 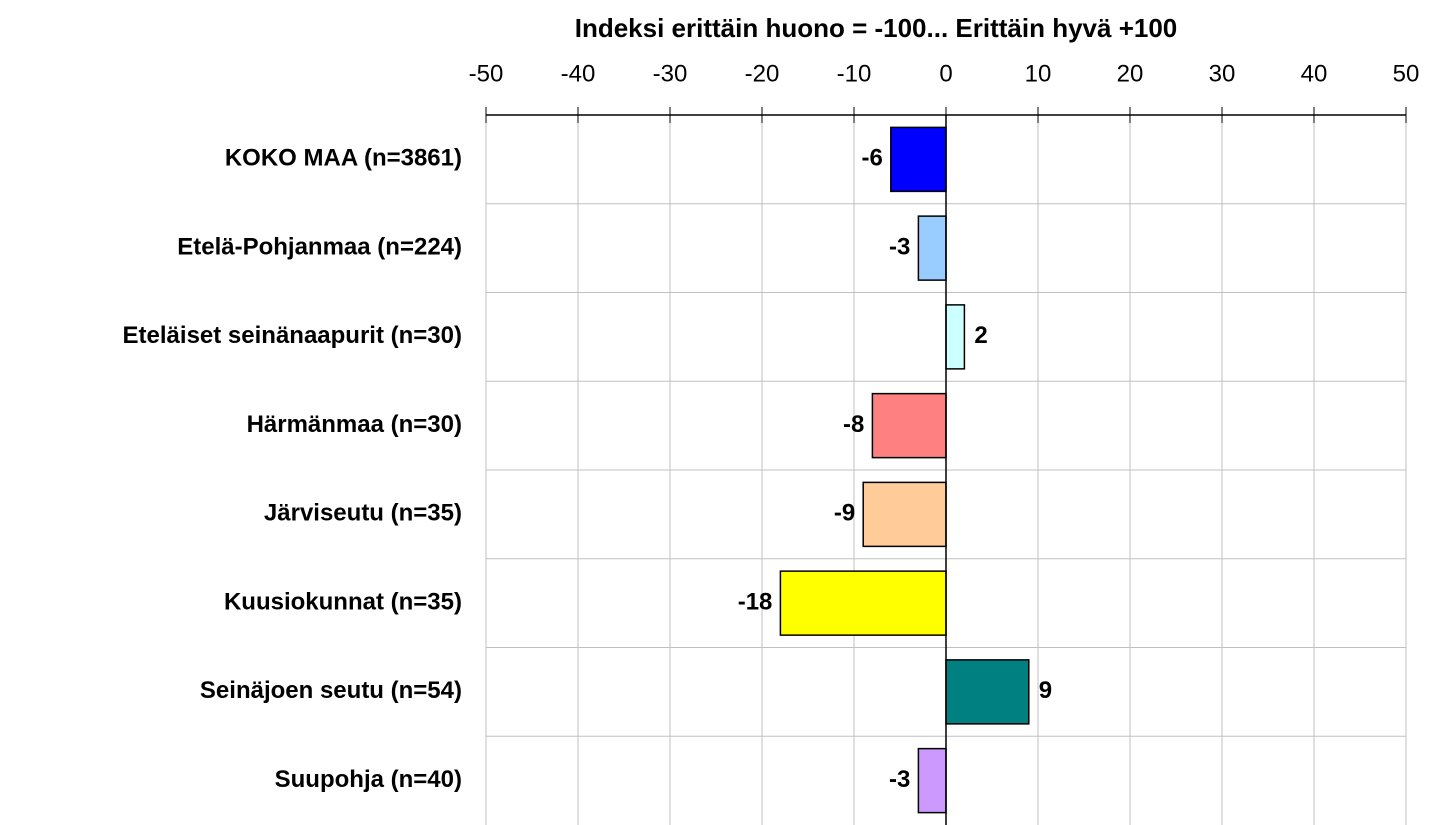 What do you see at coordinates (368, 779) in the screenshot?
I see `y-tick-label: Suupohja (n=40)` at bounding box center [368, 779].